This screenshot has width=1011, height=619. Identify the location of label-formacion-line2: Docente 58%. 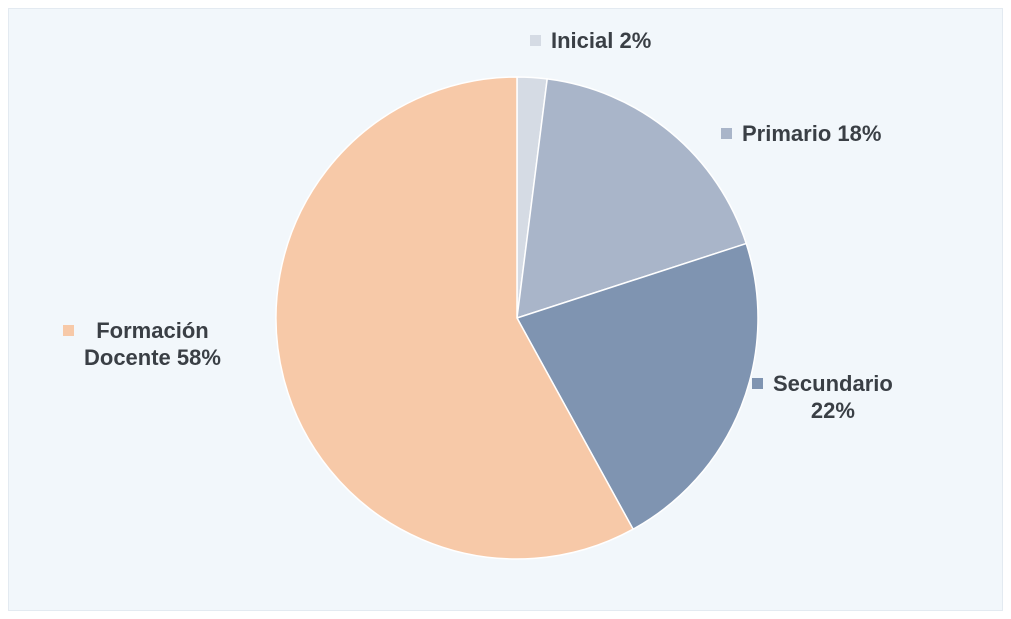
(152, 357).